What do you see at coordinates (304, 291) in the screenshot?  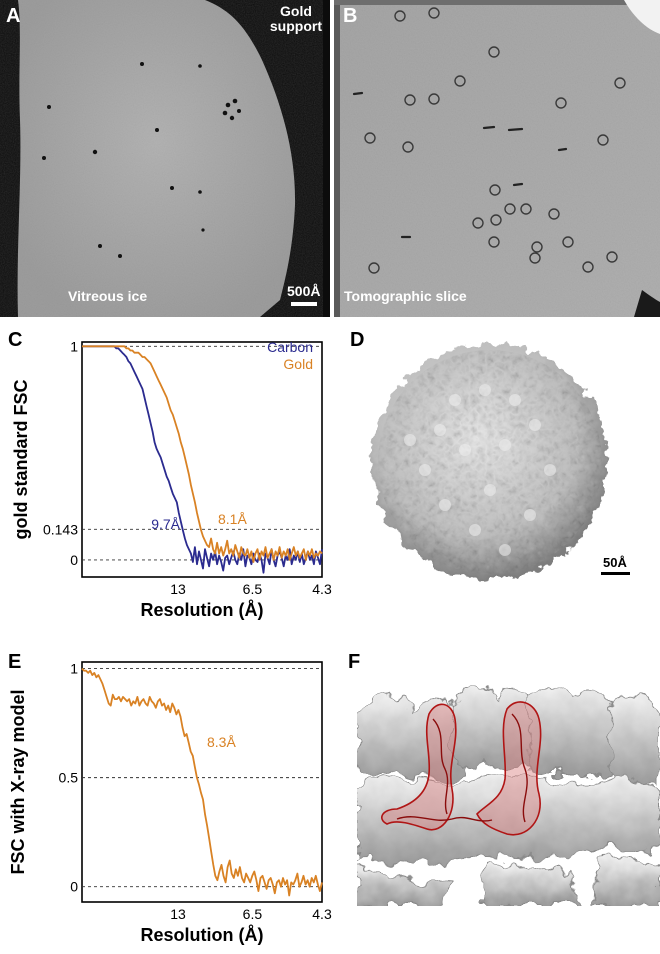 I see `scale-bar-label-a: 500Å` at bounding box center [304, 291].